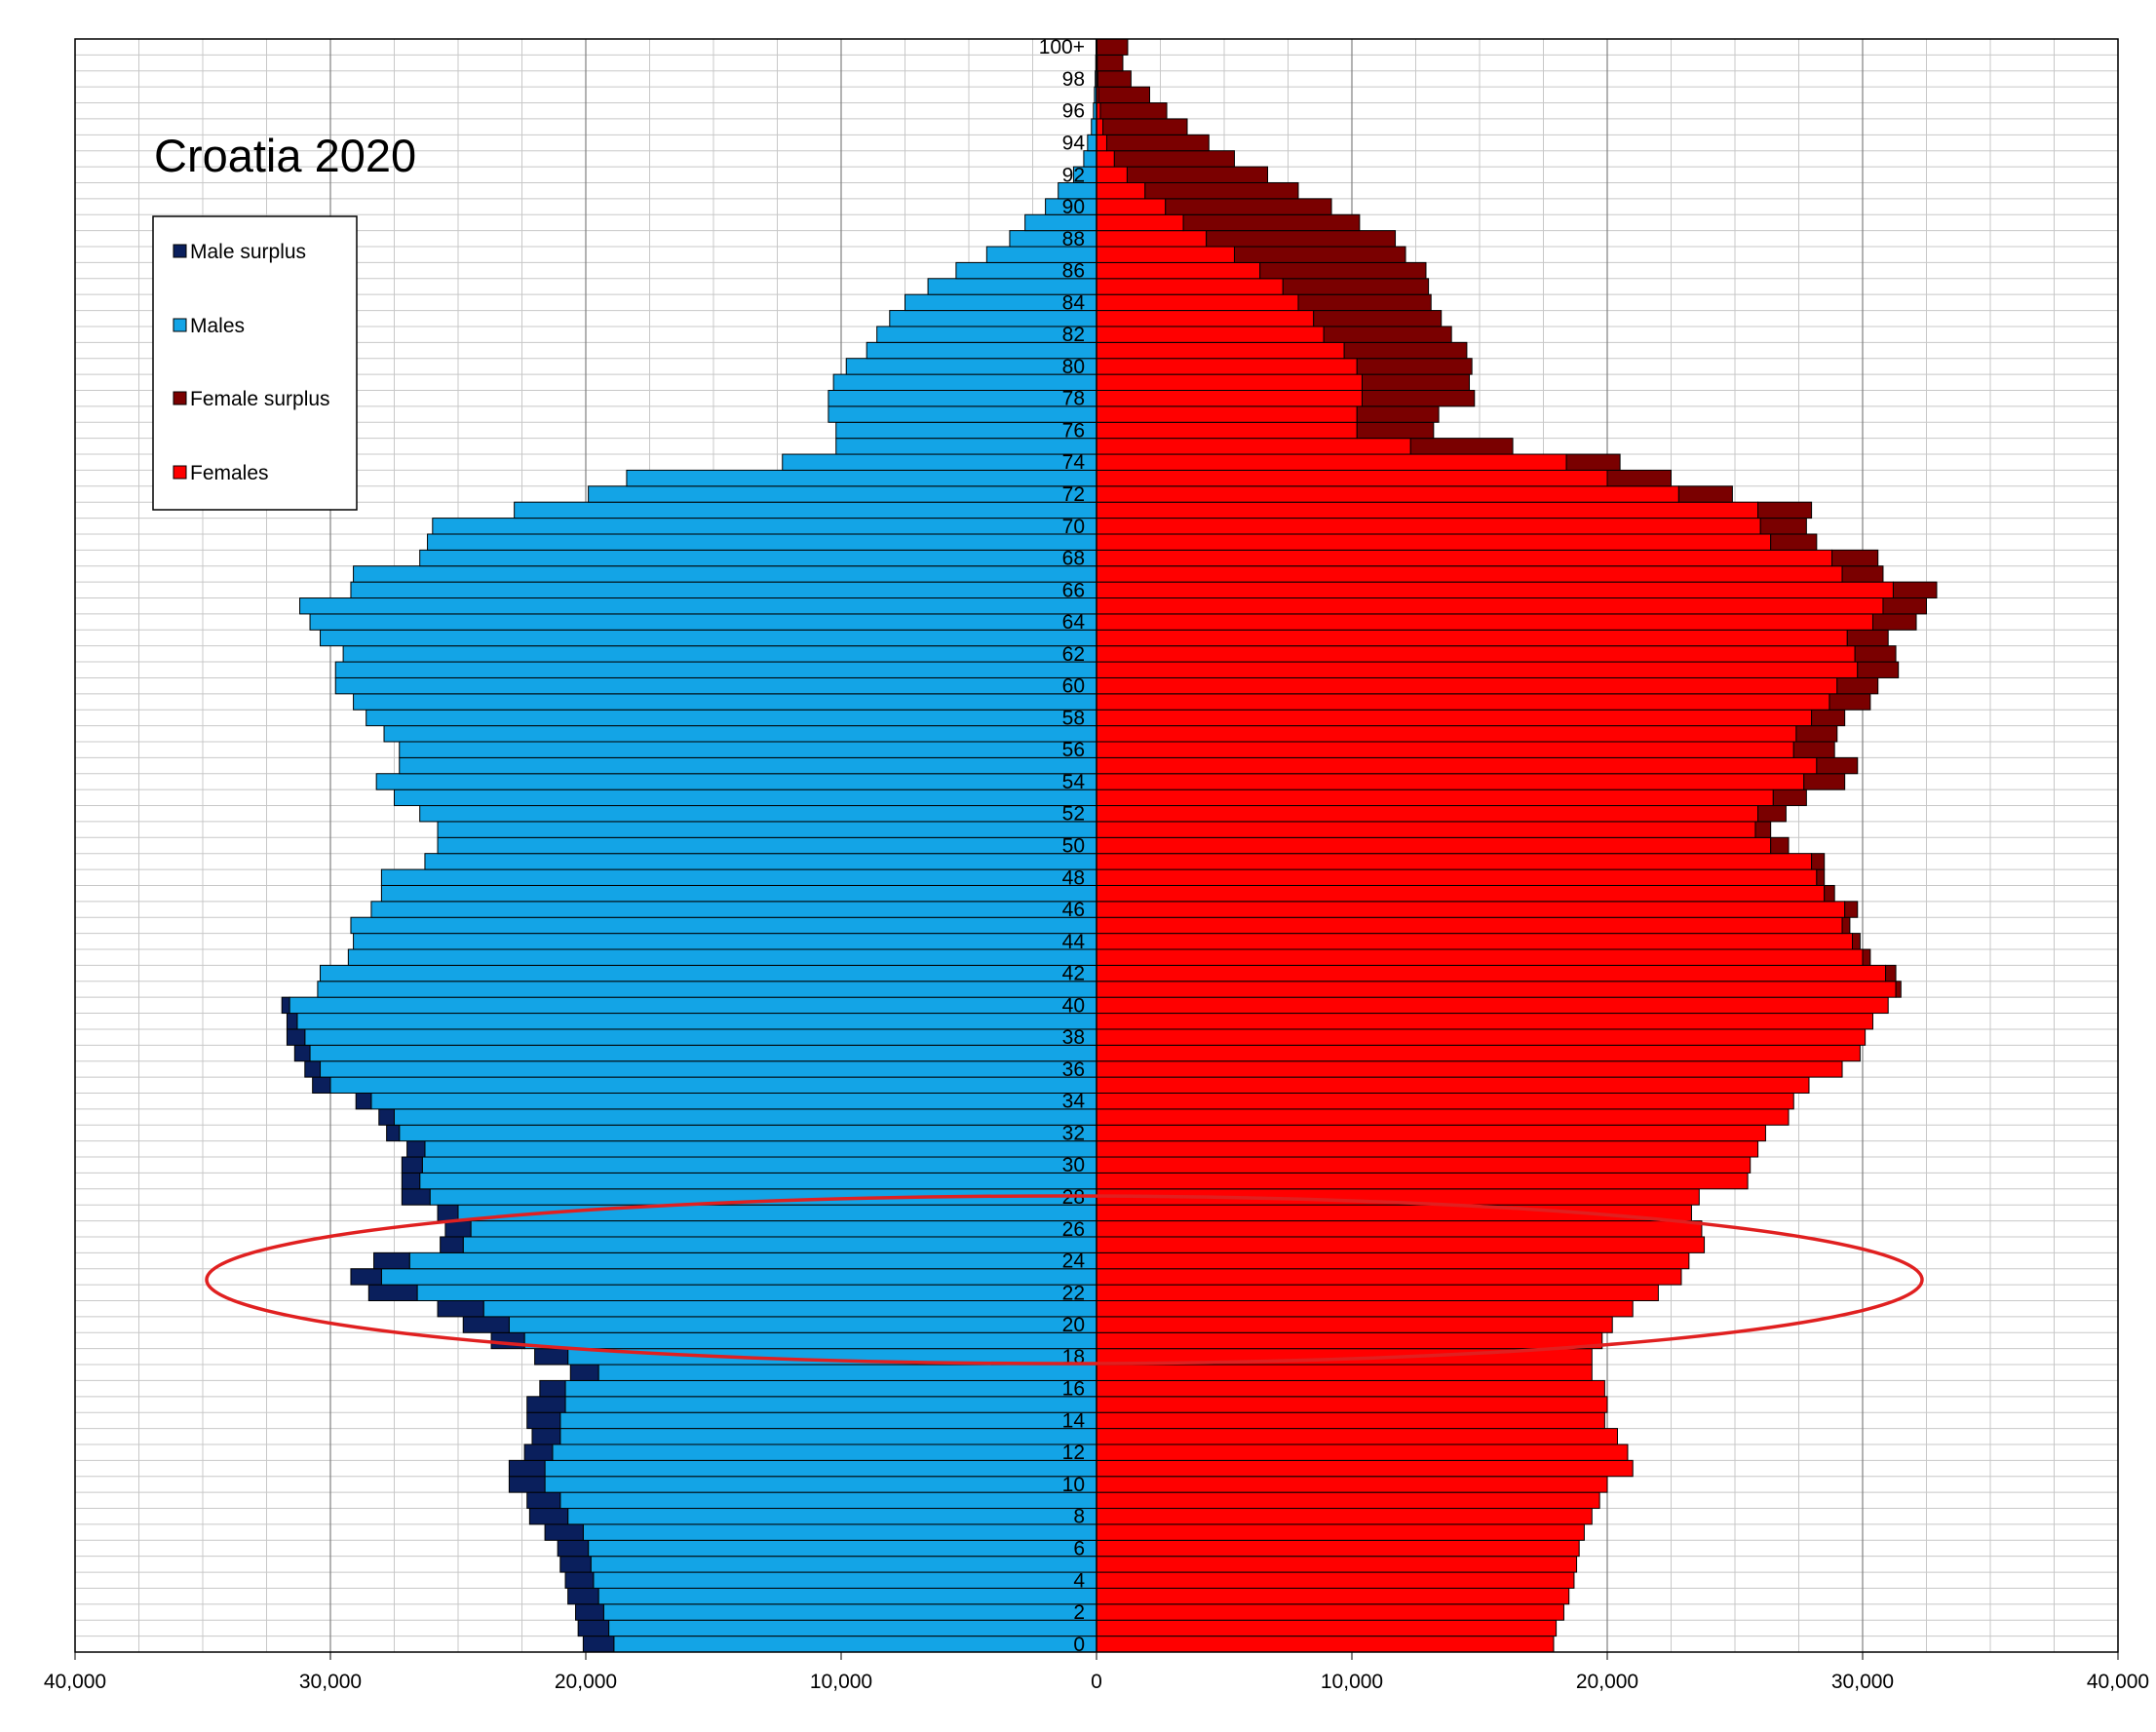 Image resolution: width=2156 pixels, height=1732 pixels. Describe the element at coordinates (1079, 1612) in the screenshot. I see `age-label: 2` at that location.